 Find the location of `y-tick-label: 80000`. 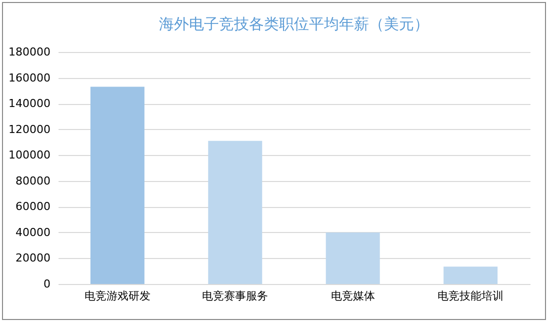

y-tick-label: 80000 is located at coordinates (33, 181).